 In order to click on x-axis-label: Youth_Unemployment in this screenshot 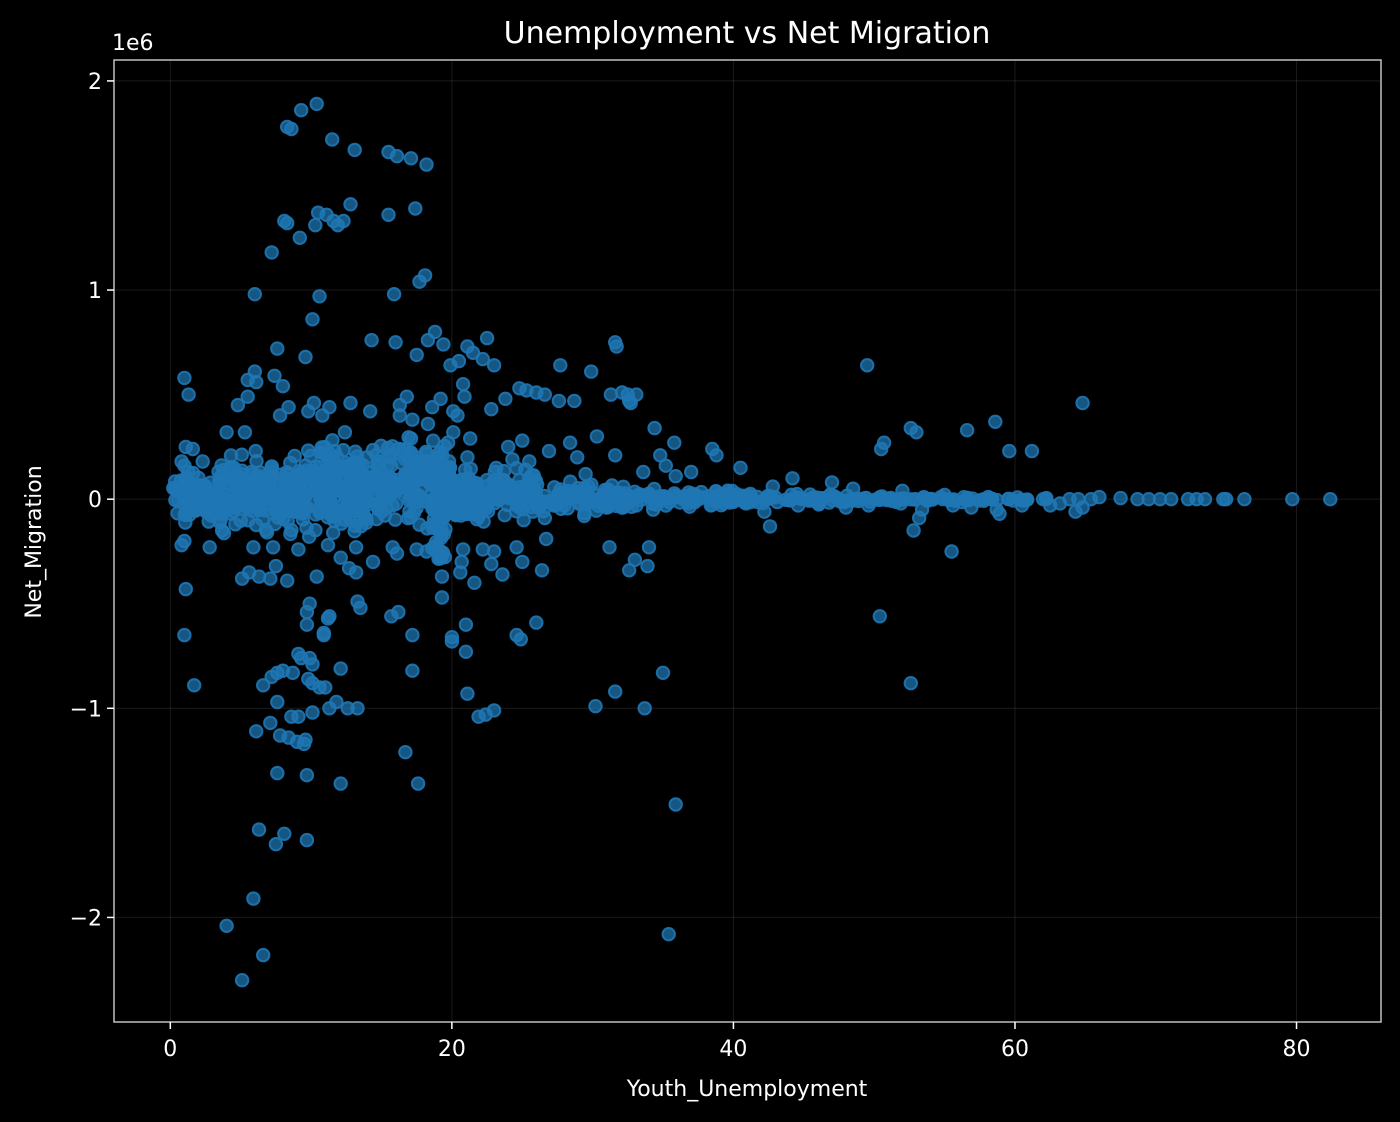, I will do `click(747, 1089)`.